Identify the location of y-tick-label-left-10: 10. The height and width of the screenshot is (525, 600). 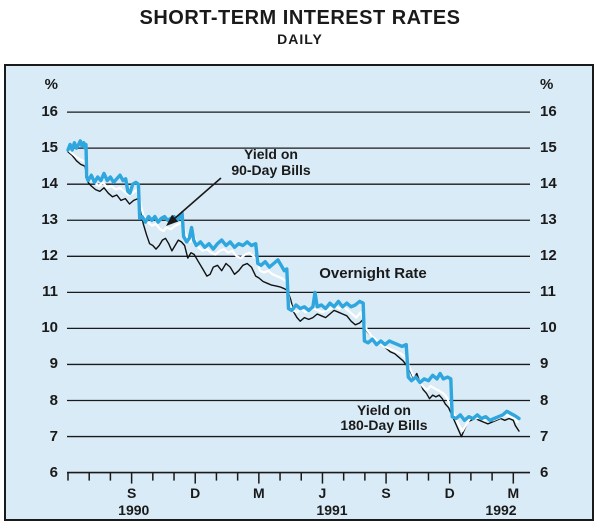
(49, 328).